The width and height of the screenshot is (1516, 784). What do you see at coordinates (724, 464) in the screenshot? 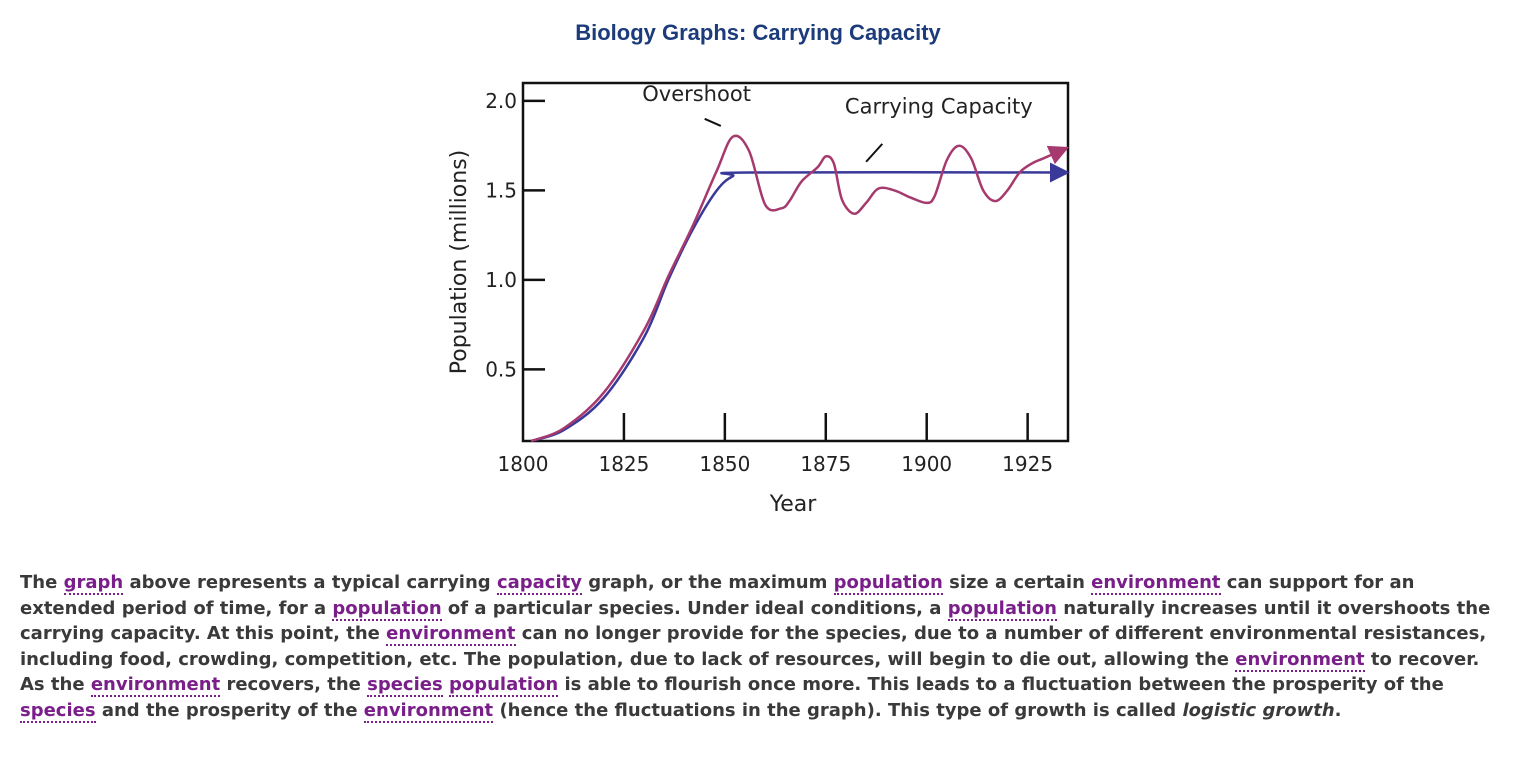
I see `x-tick-label: 1850` at bounding box center [724, 464].